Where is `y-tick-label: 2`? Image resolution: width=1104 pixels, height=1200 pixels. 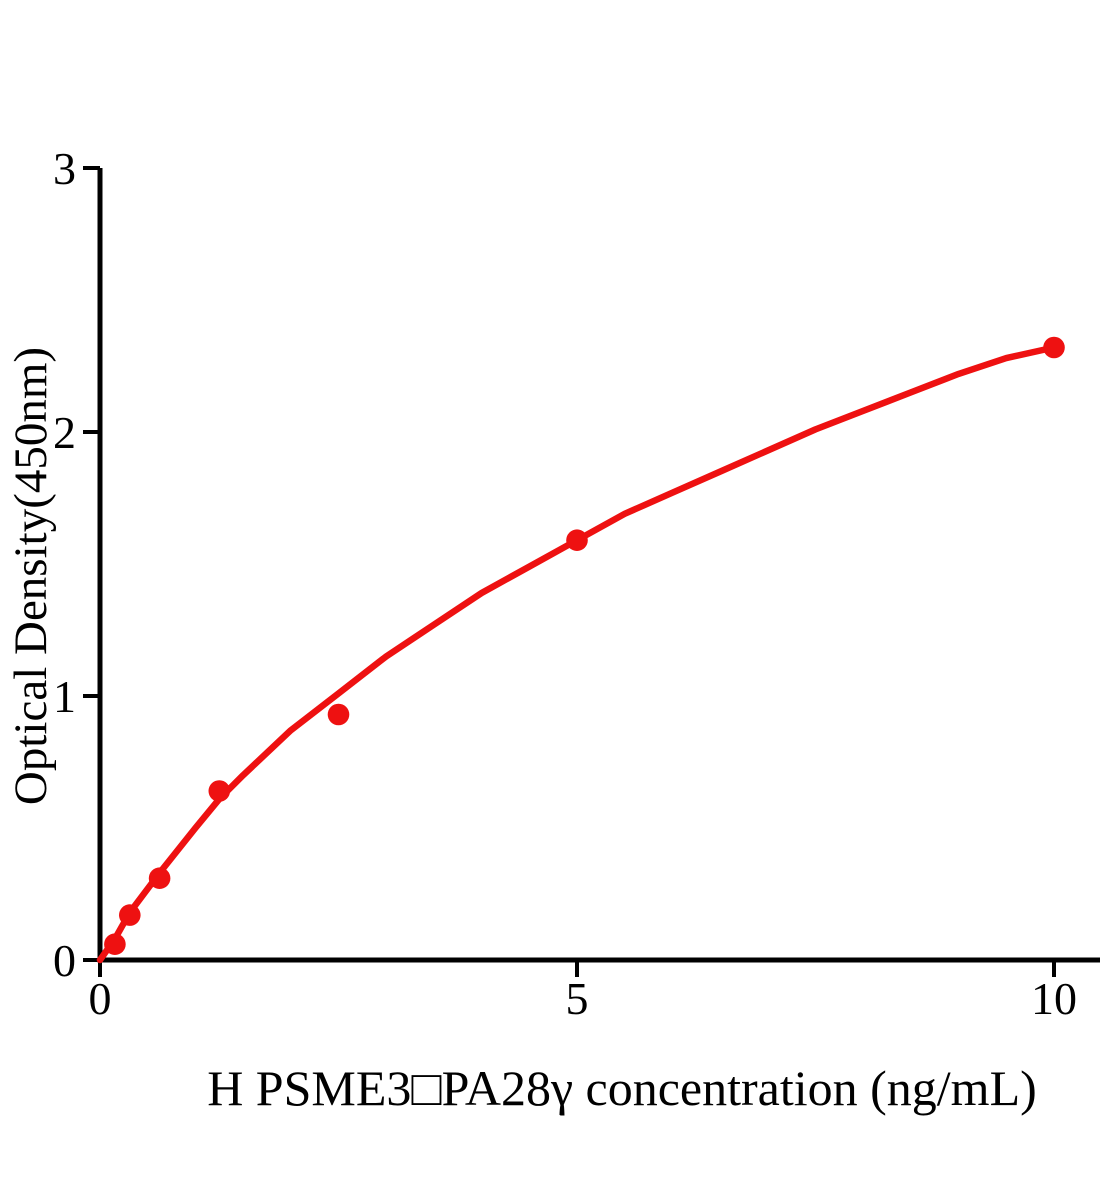 y-tick-label: 2 is located at coordinates (64, 432).